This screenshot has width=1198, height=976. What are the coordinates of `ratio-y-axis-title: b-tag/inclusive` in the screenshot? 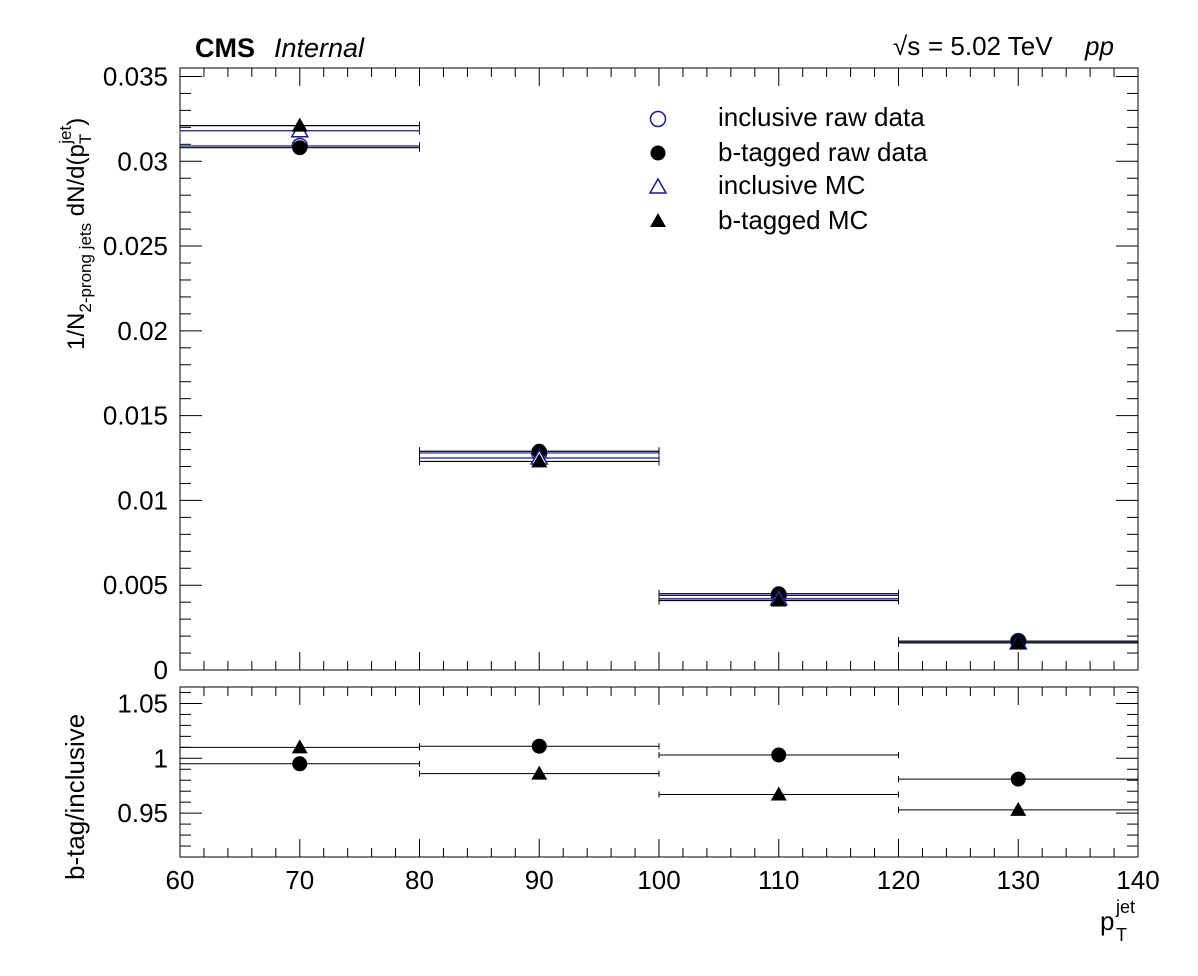 It's located at (75, 797).